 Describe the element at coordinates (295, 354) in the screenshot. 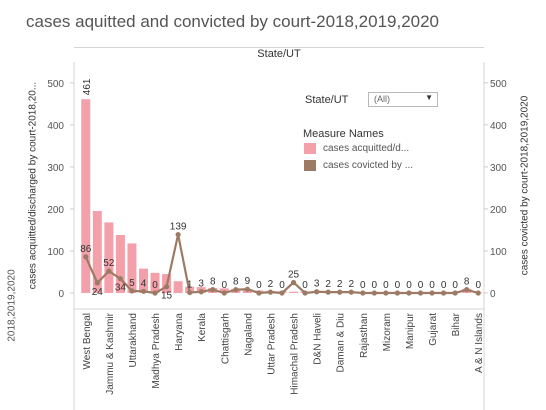

I see `x-tick-label-18: Himachal Pradesh` at that location.